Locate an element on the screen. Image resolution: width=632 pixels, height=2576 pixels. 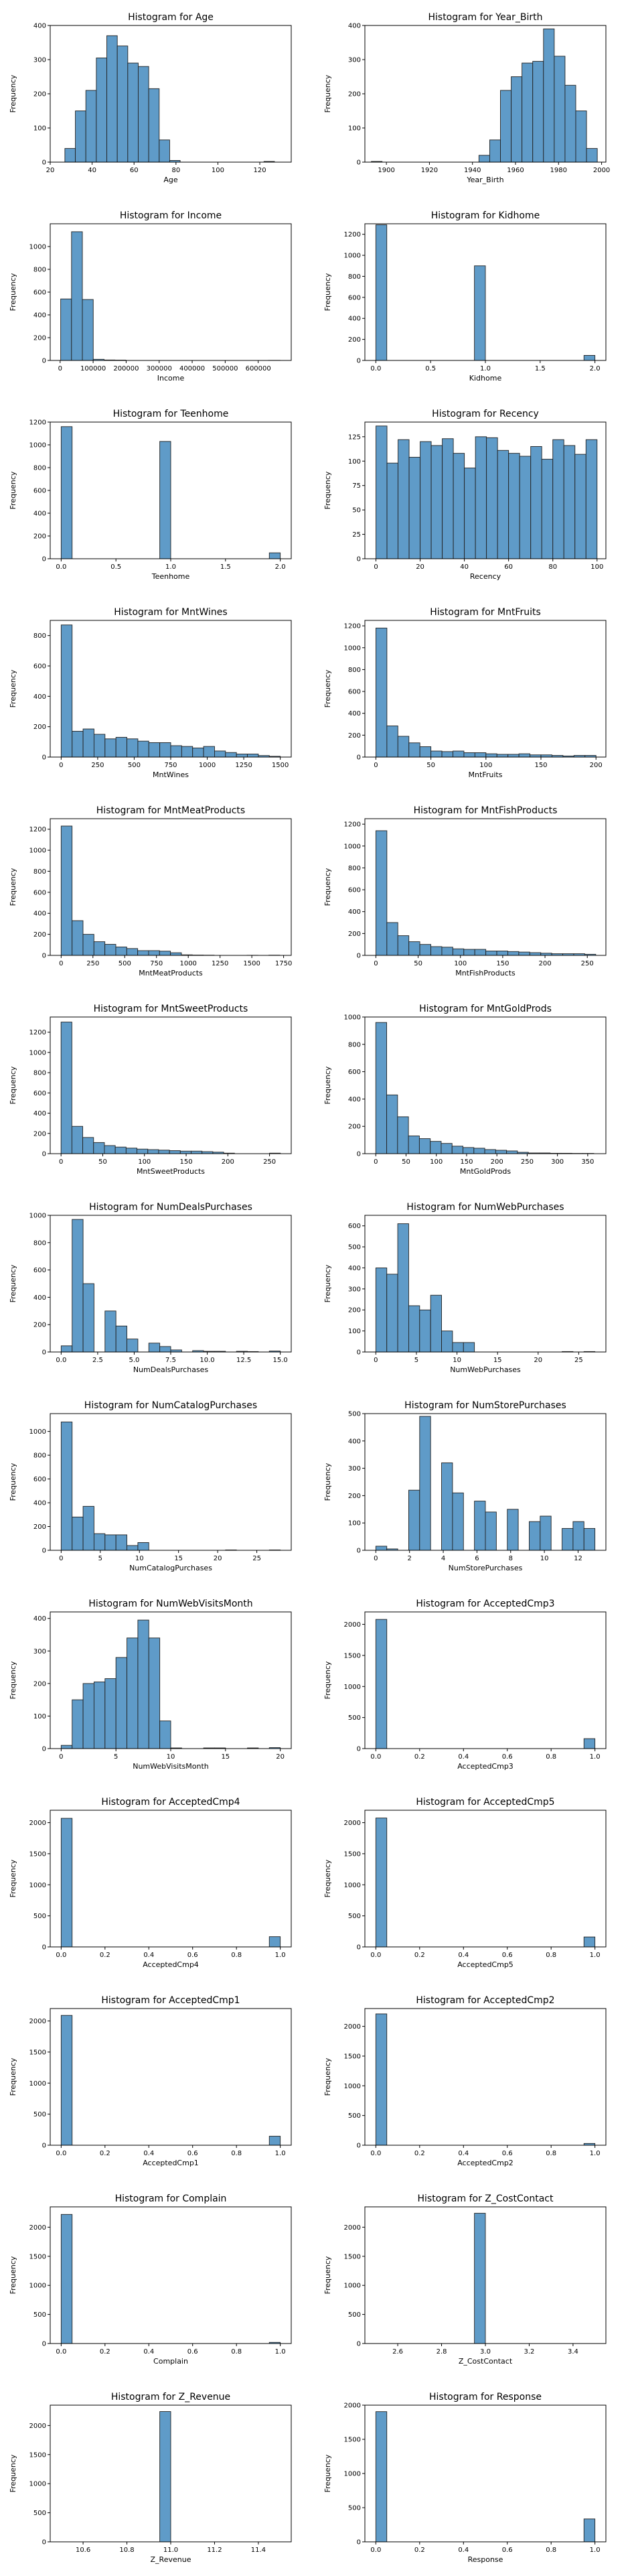
x-tick-label: 40 is located at coordinates (464, 567).